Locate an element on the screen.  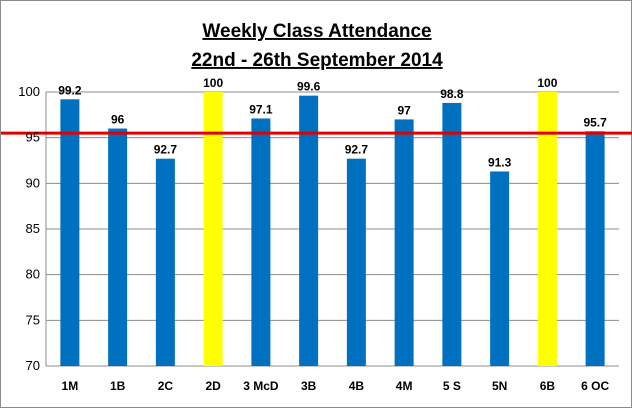
data-label: 91.3 is located at coordinates (500, 162).